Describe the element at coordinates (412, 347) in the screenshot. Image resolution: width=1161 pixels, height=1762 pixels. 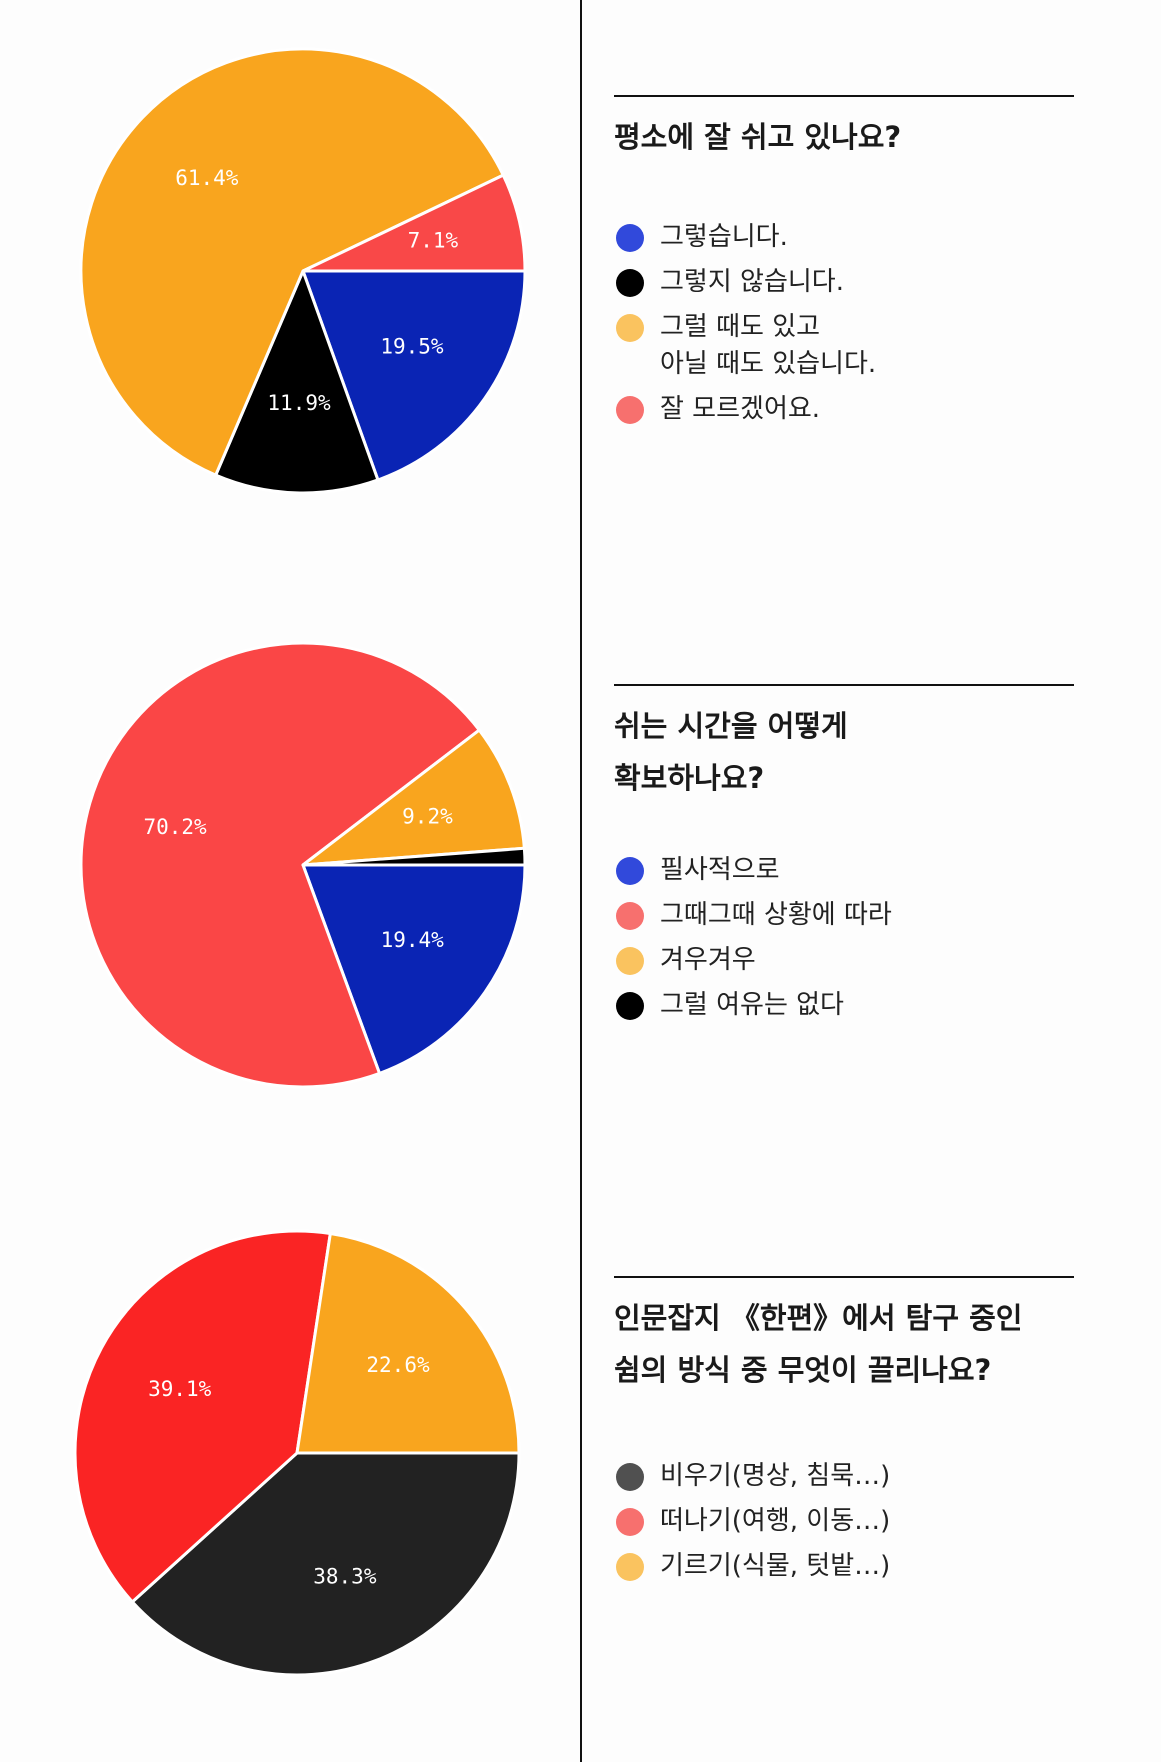
I see `slice-value-label: 19.5%` at that location.